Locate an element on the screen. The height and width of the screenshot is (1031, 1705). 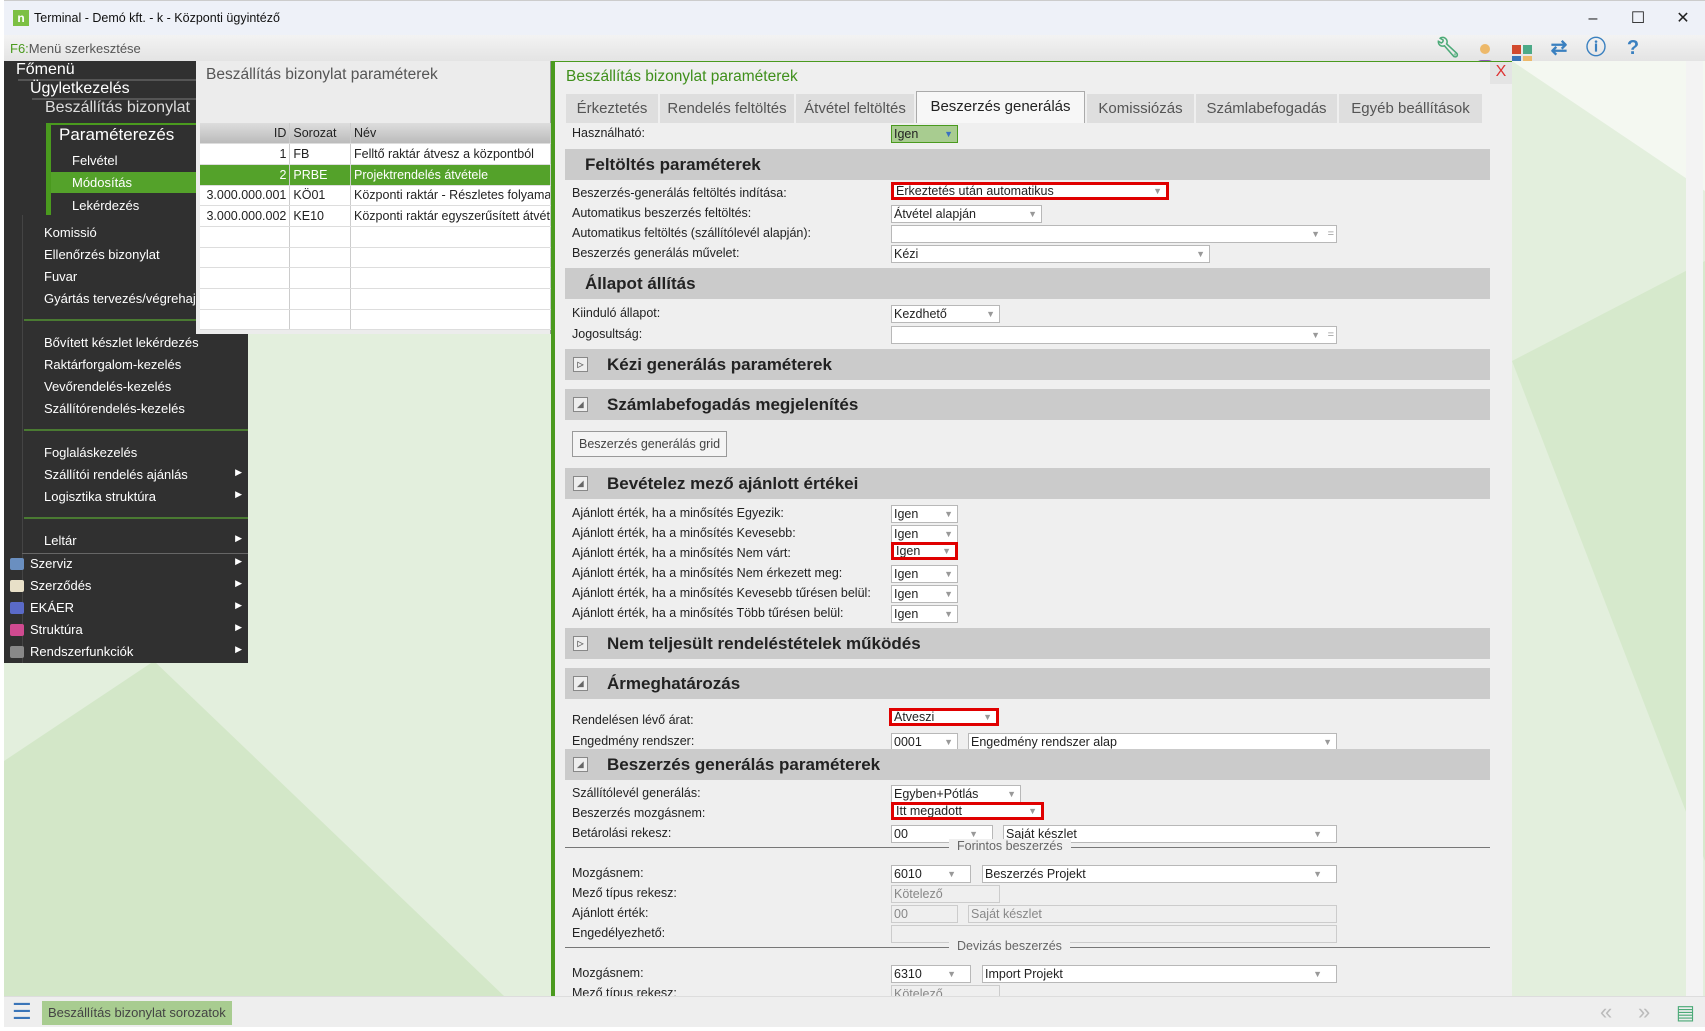
discount-system-select: Engedmény rendszer alap ▼ is located at coordinates (1152, 742).